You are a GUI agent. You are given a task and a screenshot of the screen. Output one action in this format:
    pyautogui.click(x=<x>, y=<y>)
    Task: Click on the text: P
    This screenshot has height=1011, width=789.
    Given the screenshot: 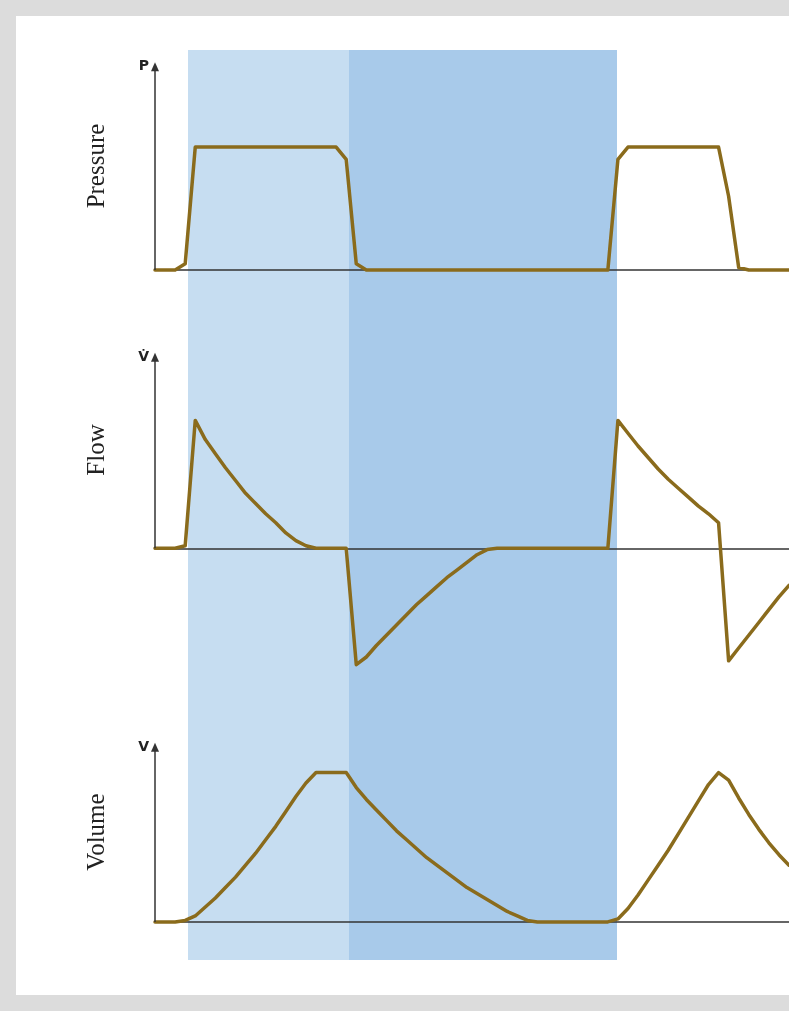 What is the action you would take?
    pyautogui.click(x=143, y=65)
    